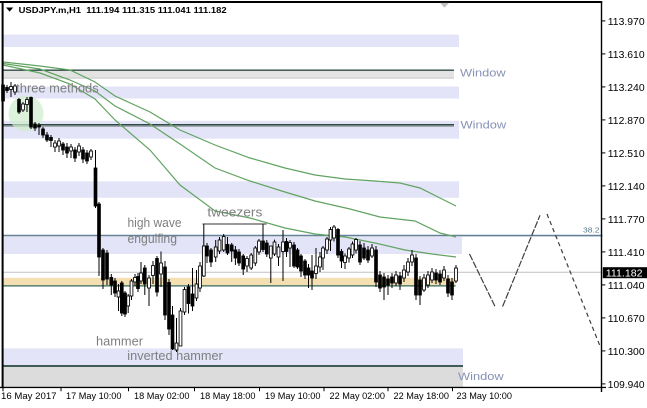 Image resolution: width=647 pixels, height=408 pixels. I want to click on svg-text: 113.970, so click(626, 22).